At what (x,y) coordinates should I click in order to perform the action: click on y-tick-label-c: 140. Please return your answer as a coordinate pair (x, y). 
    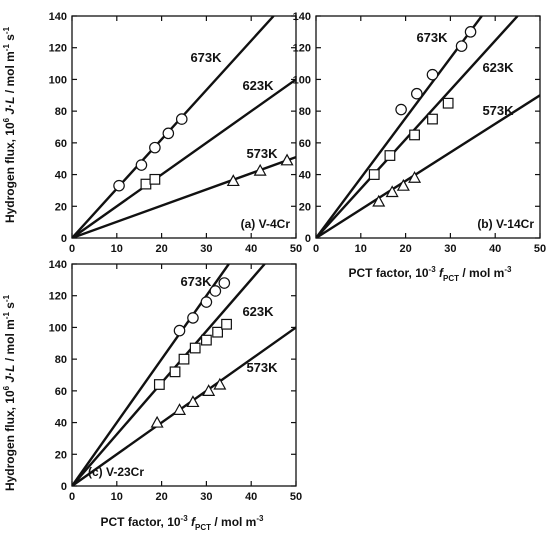
    Looking at the image, I should click on (58, 265).